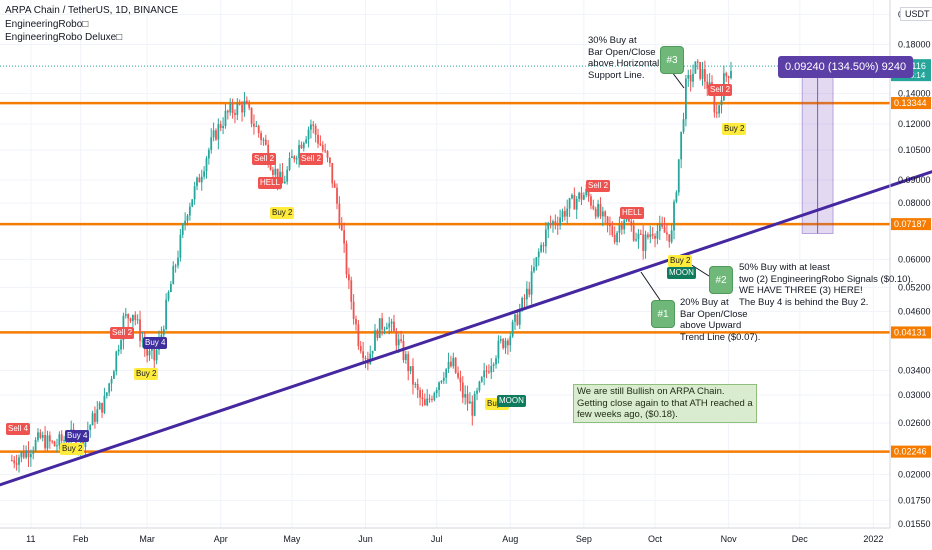  I want to click on indicator-engineeringrobo: EngineeringRobo□, so click(47, 24).